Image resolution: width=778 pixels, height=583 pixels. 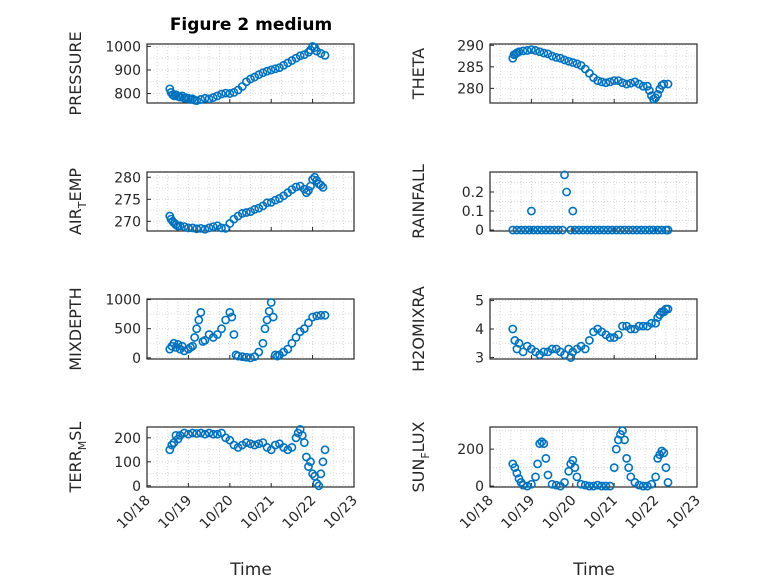 What do you see at coordinates (470, 46) in the screenshot?
I see `y-tick-label-theta: 290` at bounding box center [470, 46].